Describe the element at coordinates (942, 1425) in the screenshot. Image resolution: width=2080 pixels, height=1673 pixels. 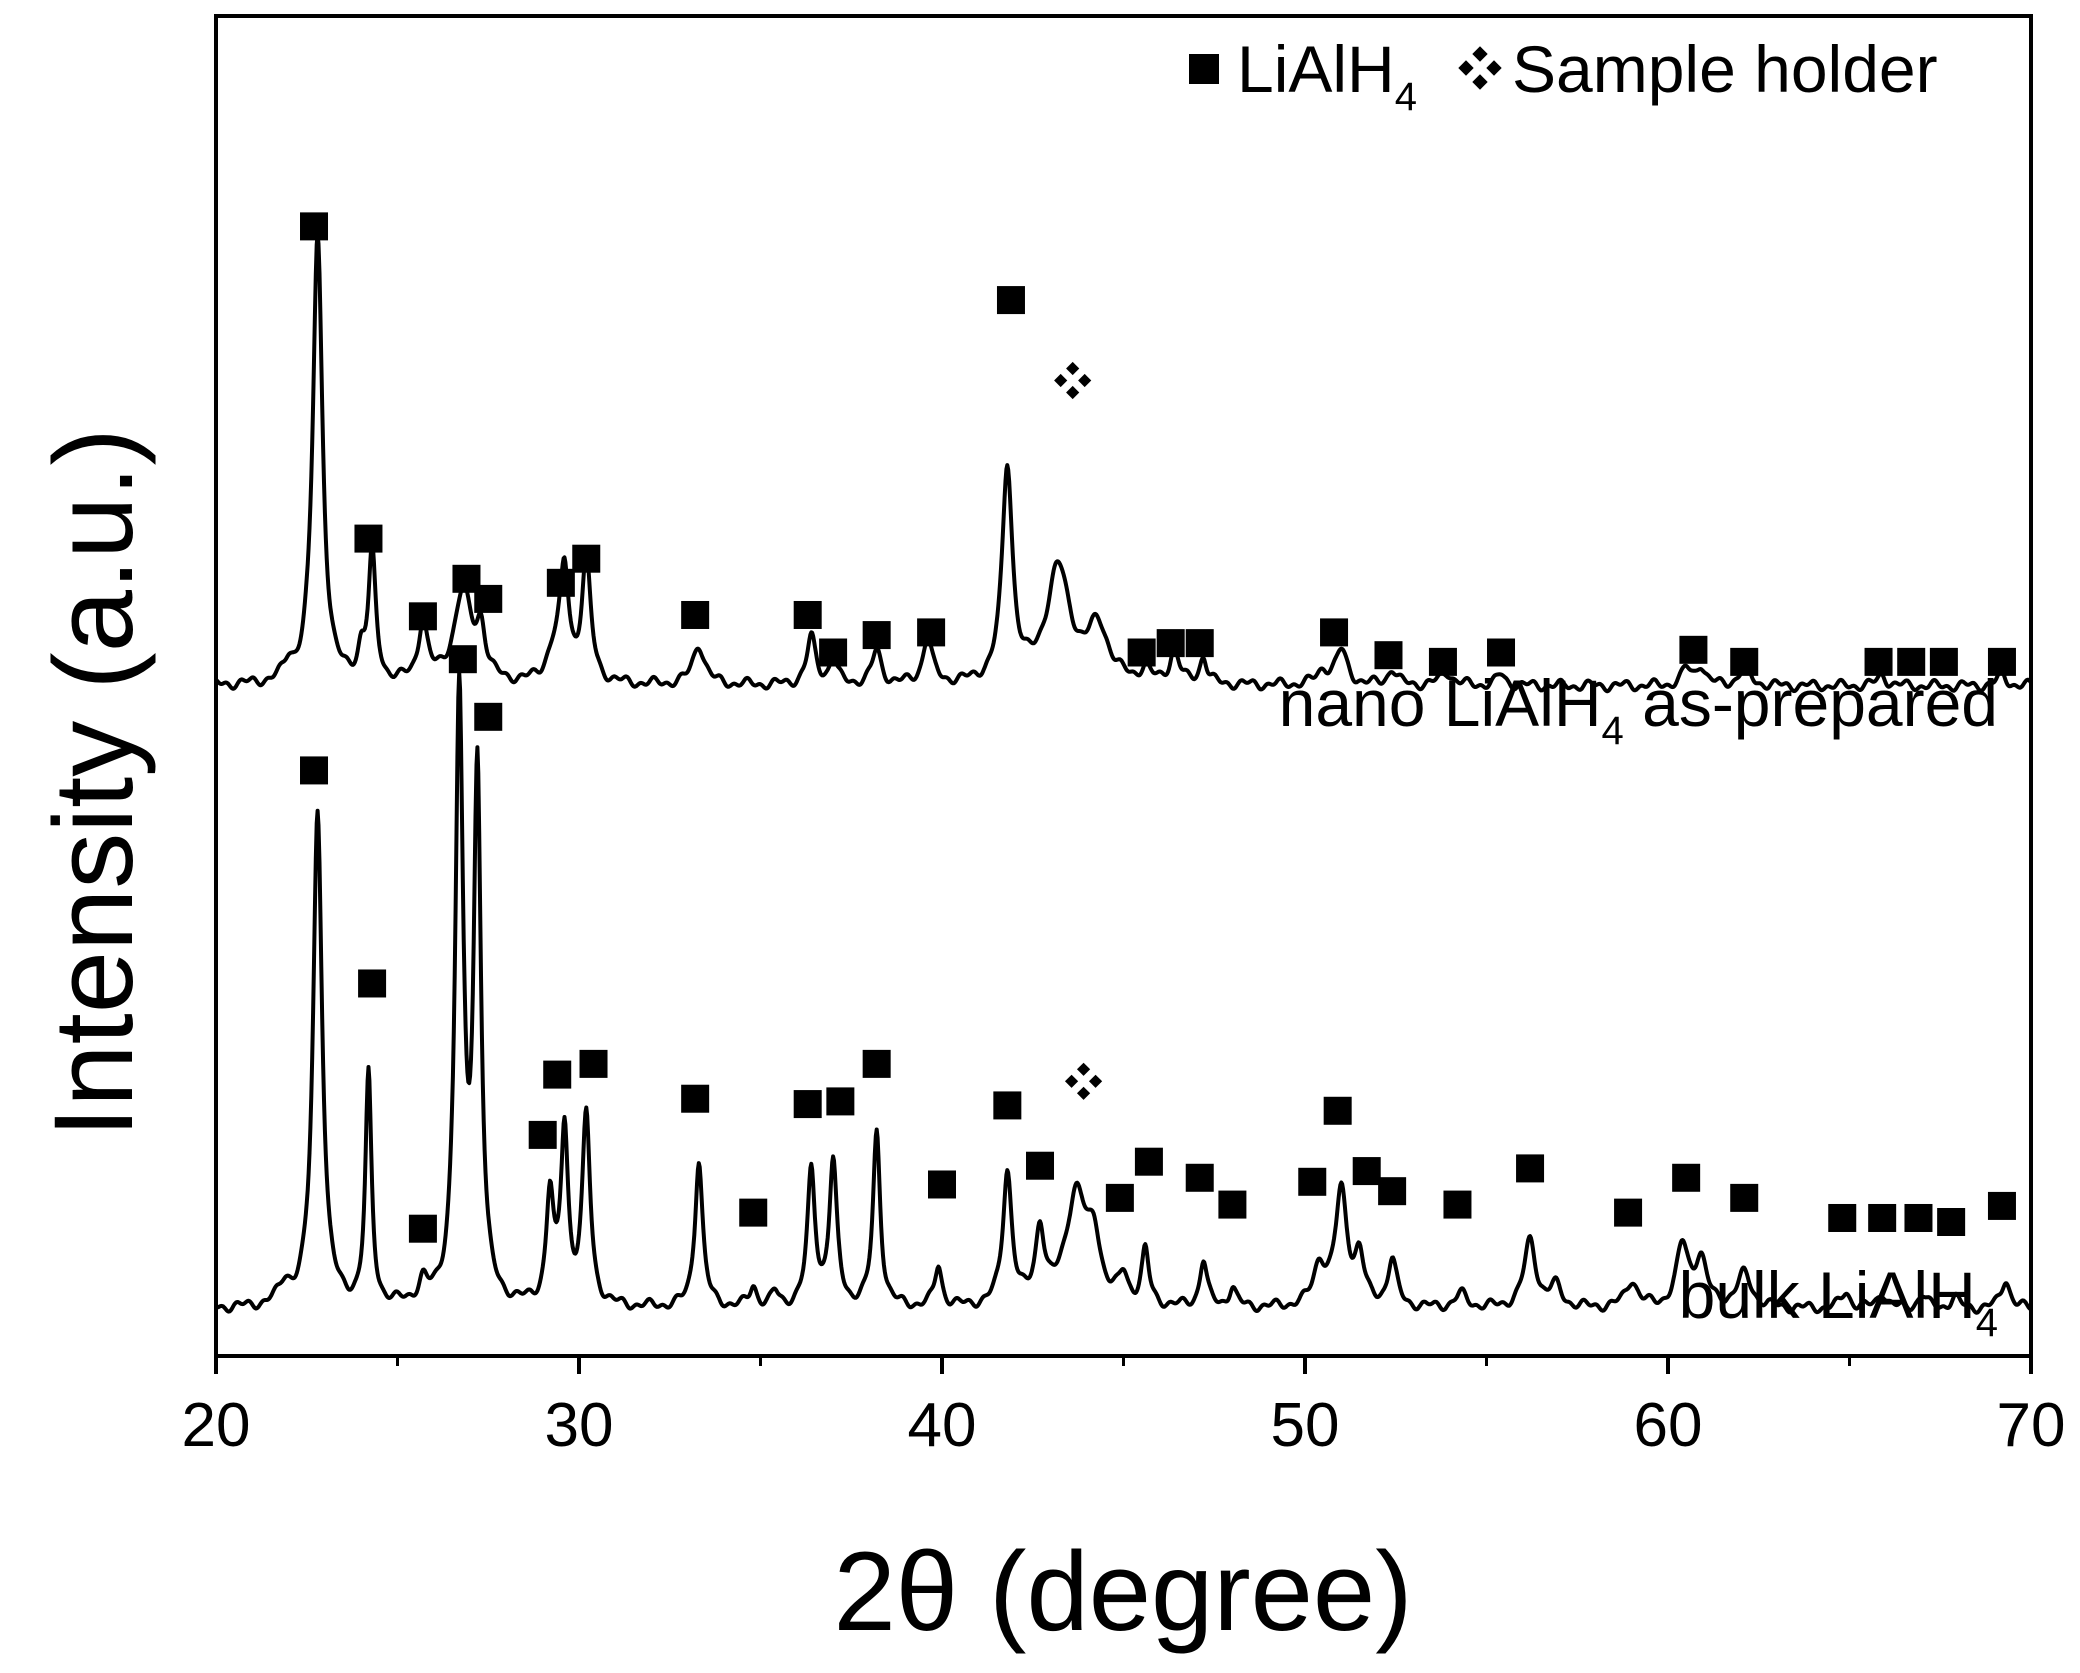
I see `x-tick-label-40: 40` at that location.